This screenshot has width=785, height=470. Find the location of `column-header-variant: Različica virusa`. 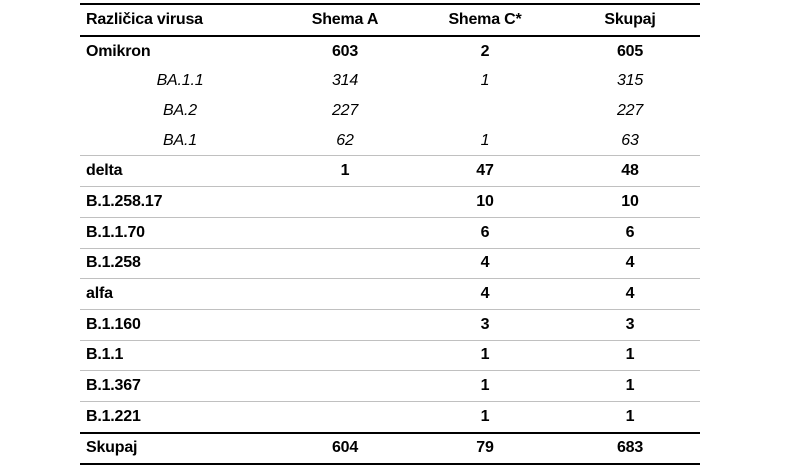

column-header-variant: Različica virusa is located at coordinates (180, 20).